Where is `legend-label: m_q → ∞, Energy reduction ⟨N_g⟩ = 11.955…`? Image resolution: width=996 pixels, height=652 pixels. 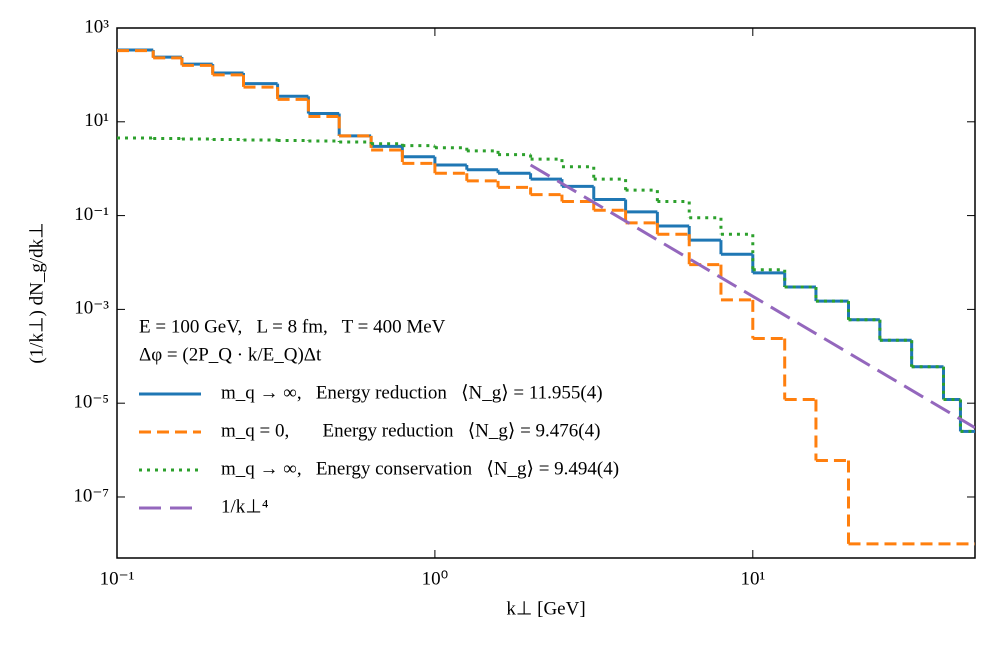 legend-label: m_q → ∞, Energy reduction ⟨N_g⟩ = 11.955… is located at coordinates (412, 392).